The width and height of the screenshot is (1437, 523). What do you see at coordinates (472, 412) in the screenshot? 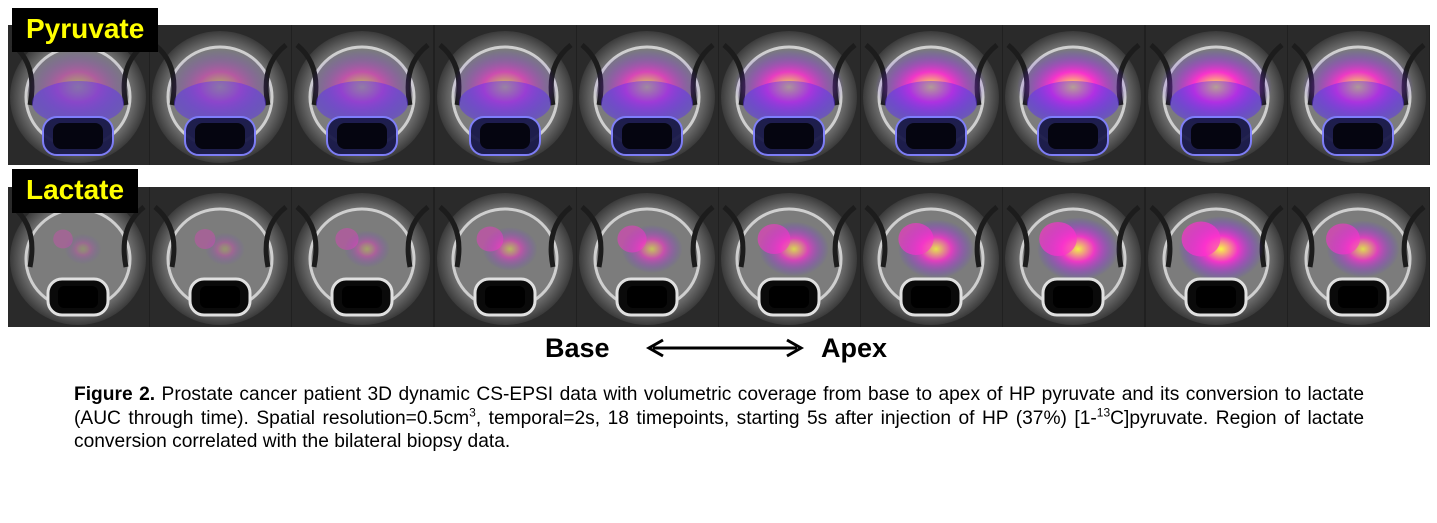
I see `caption-sup-1: 3` at bounding box center [472, 412].